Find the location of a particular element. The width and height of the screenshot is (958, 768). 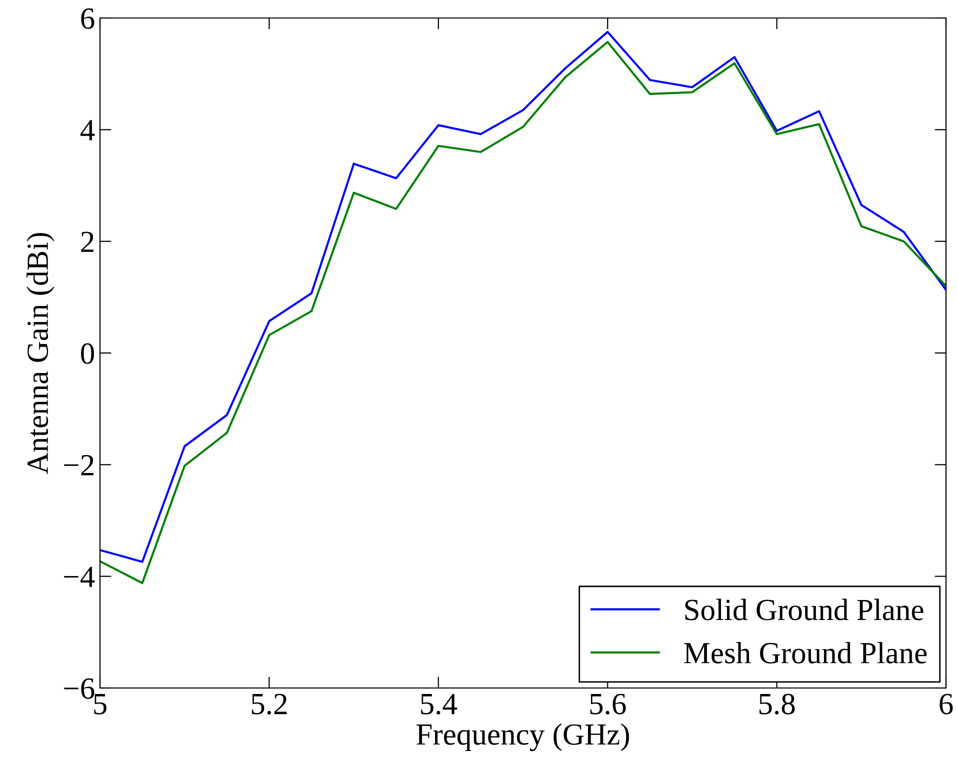

y-tick-label: −4 is located at coordinates (79, 576).